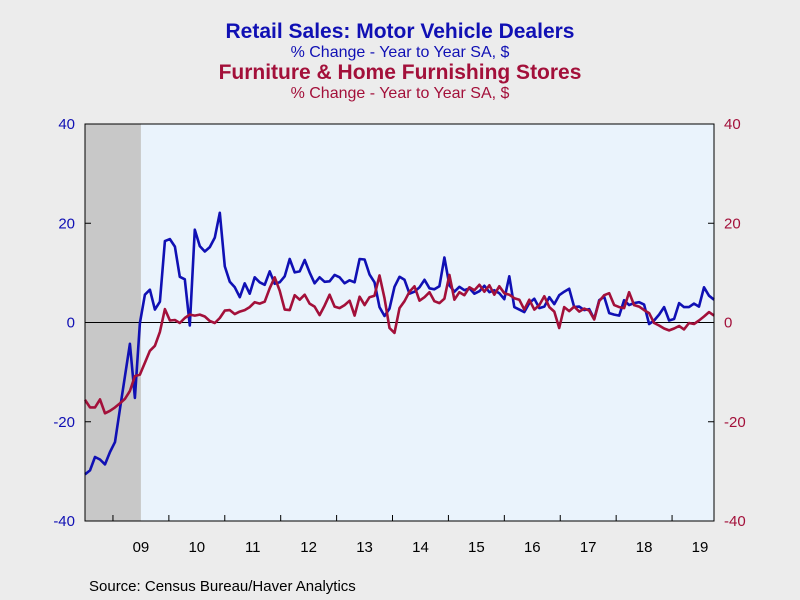 The image size is (800, 600). Describe the element at coordinates (253, 547) in the screenshot. I see `x-tick-label: 11` at that location.